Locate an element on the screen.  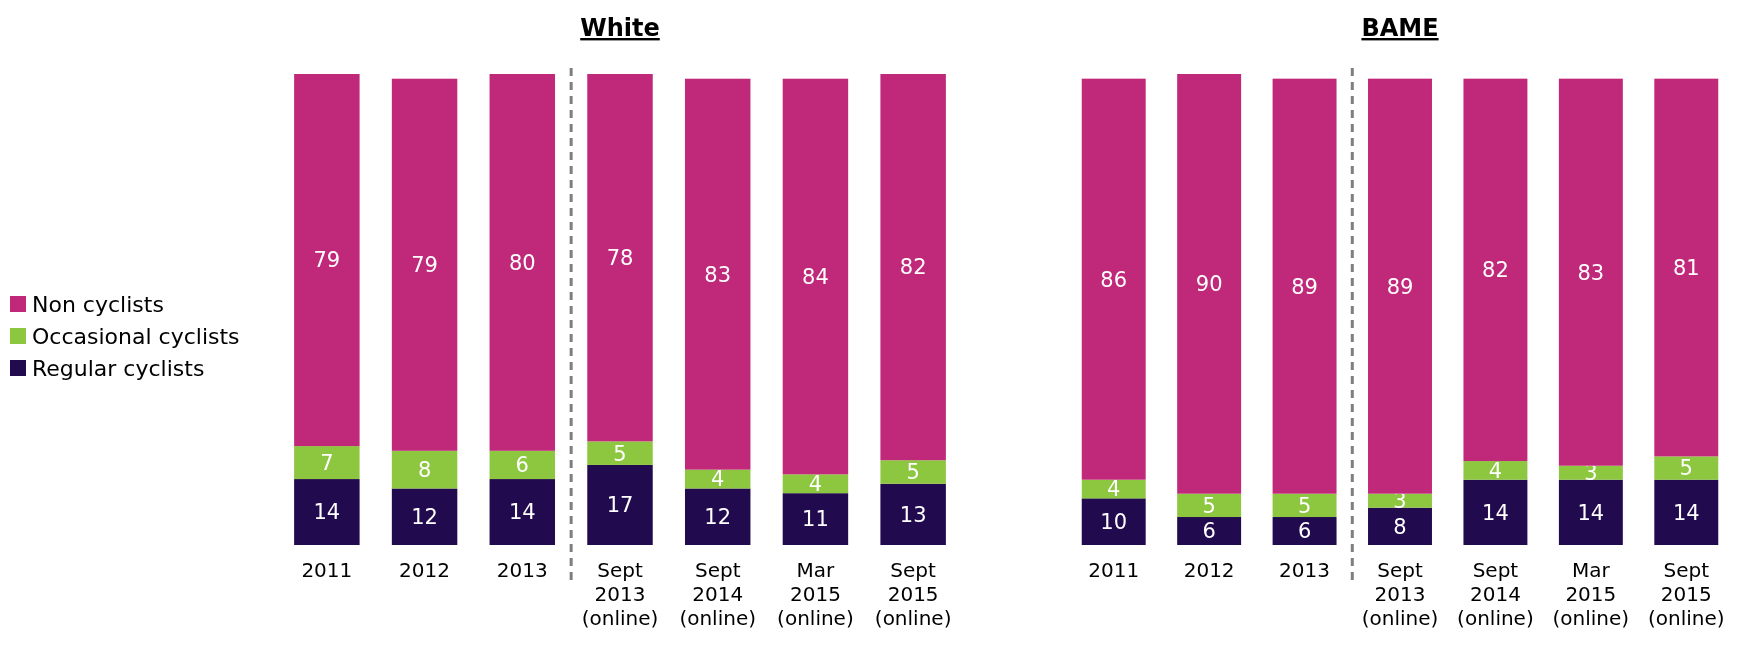
data-label: 11 is located at coordinates (815, 519).